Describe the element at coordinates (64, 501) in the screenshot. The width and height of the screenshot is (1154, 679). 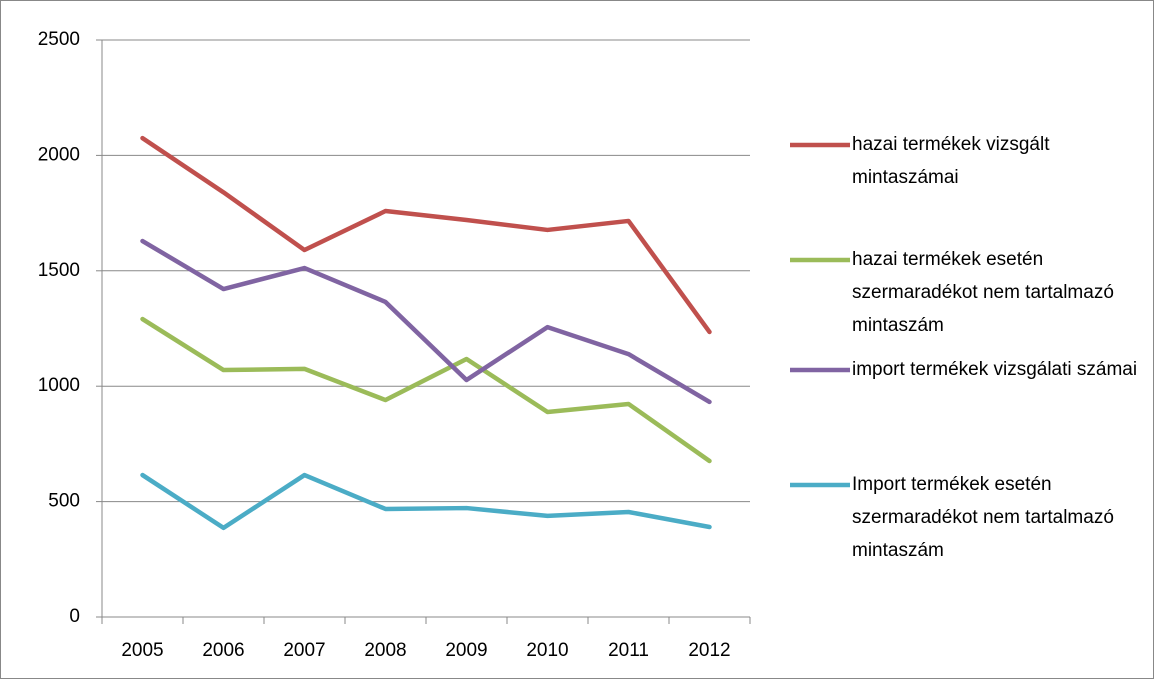
I see `y-tick-label: 500` at that location.